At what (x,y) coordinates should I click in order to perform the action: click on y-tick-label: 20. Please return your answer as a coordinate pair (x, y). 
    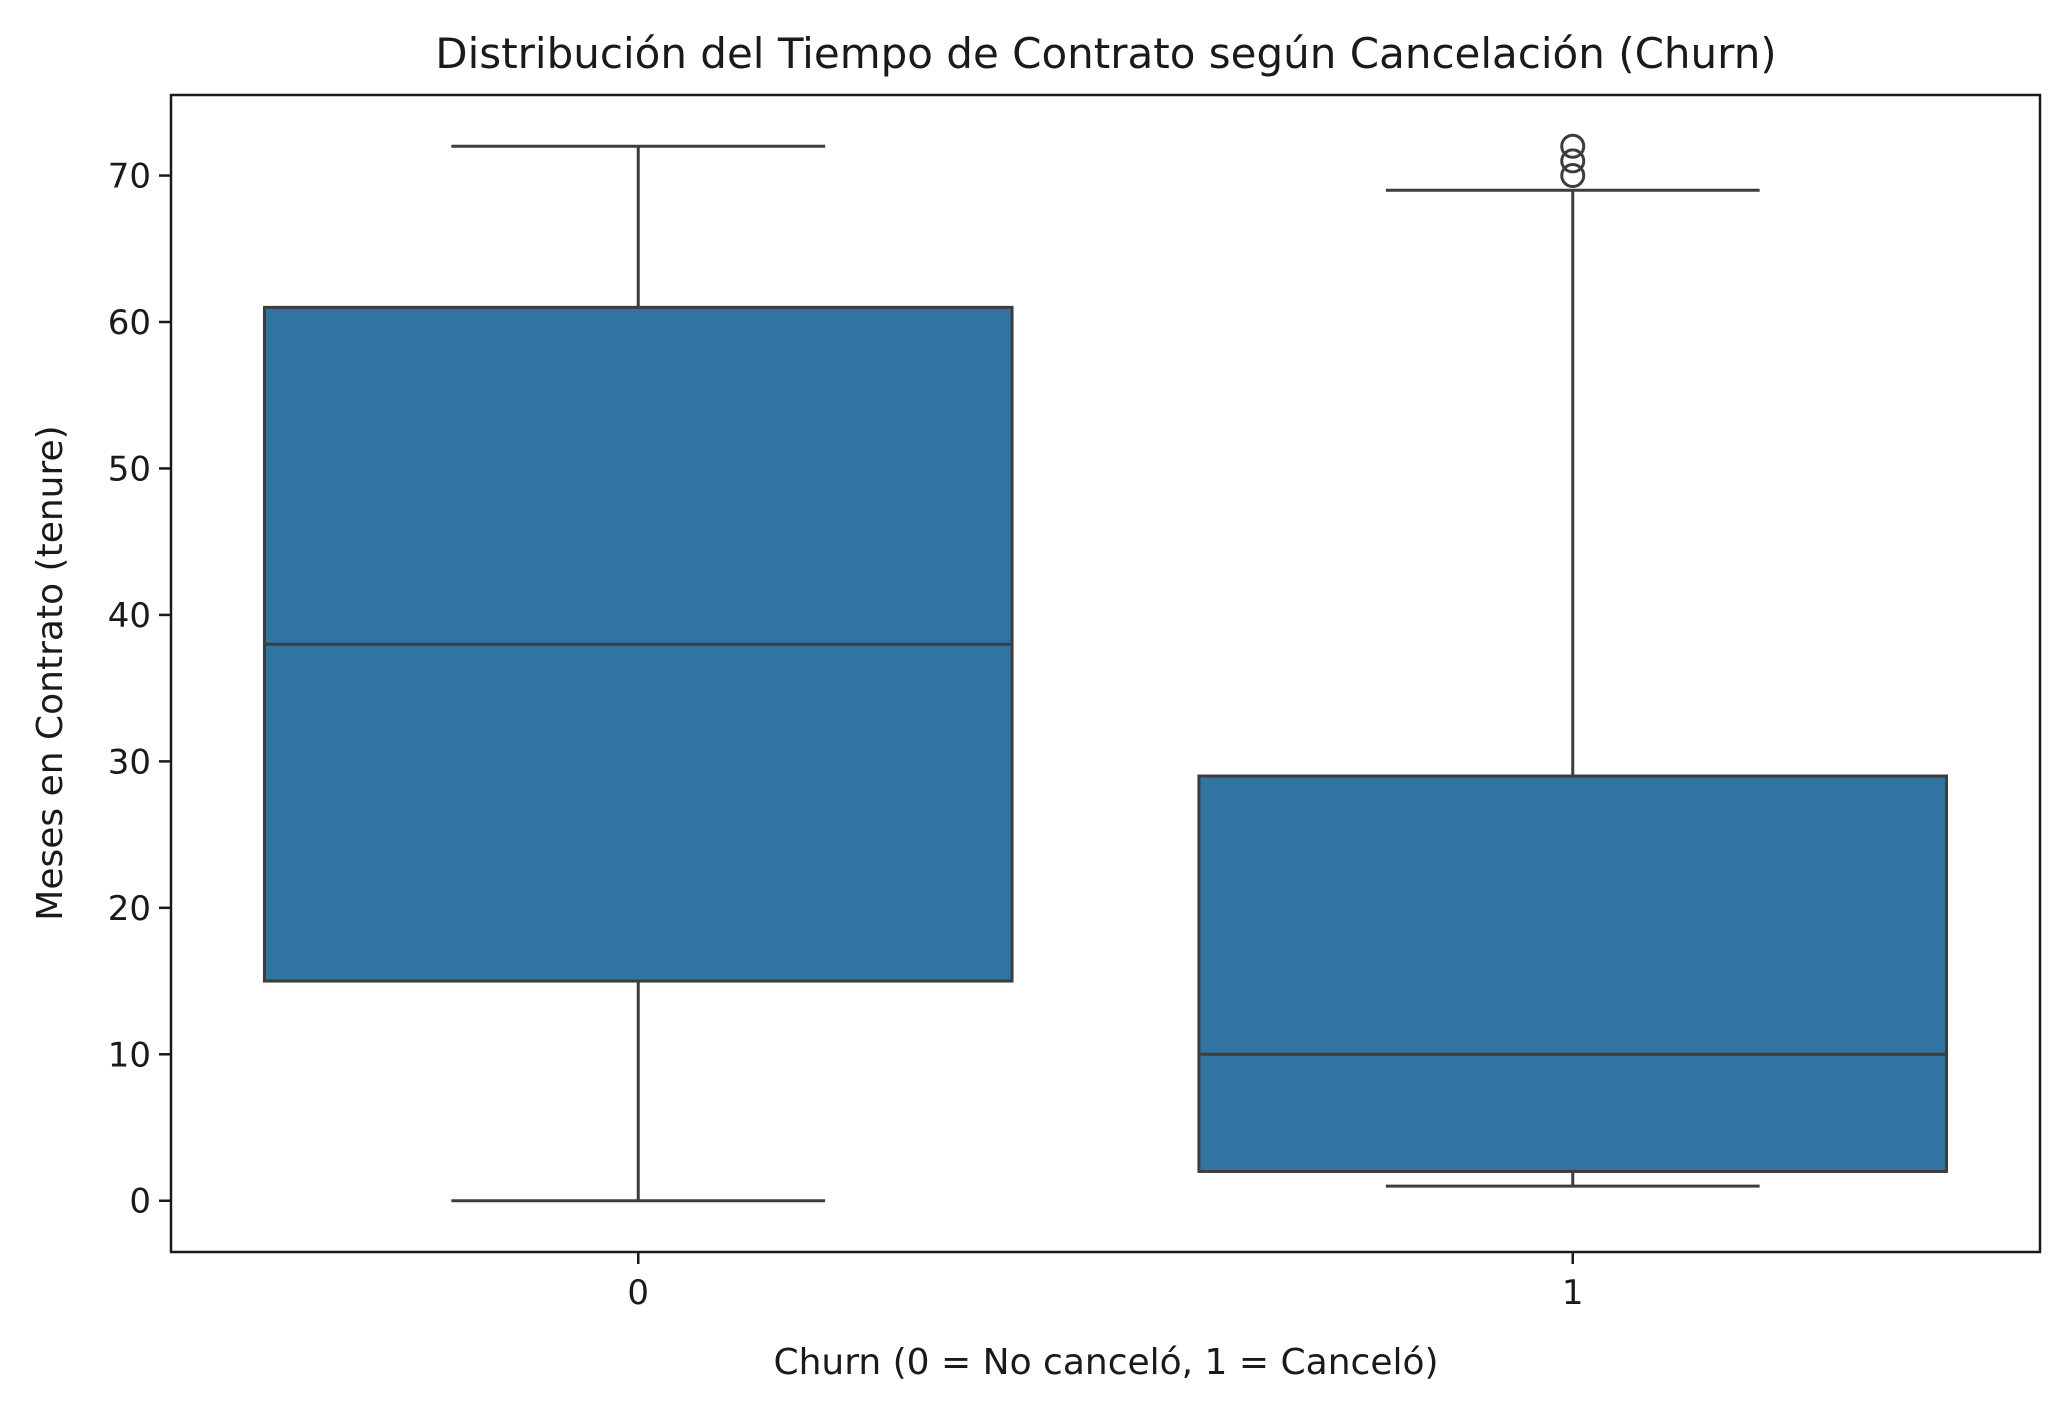
    Looking at the image, I should click on (129, 909).